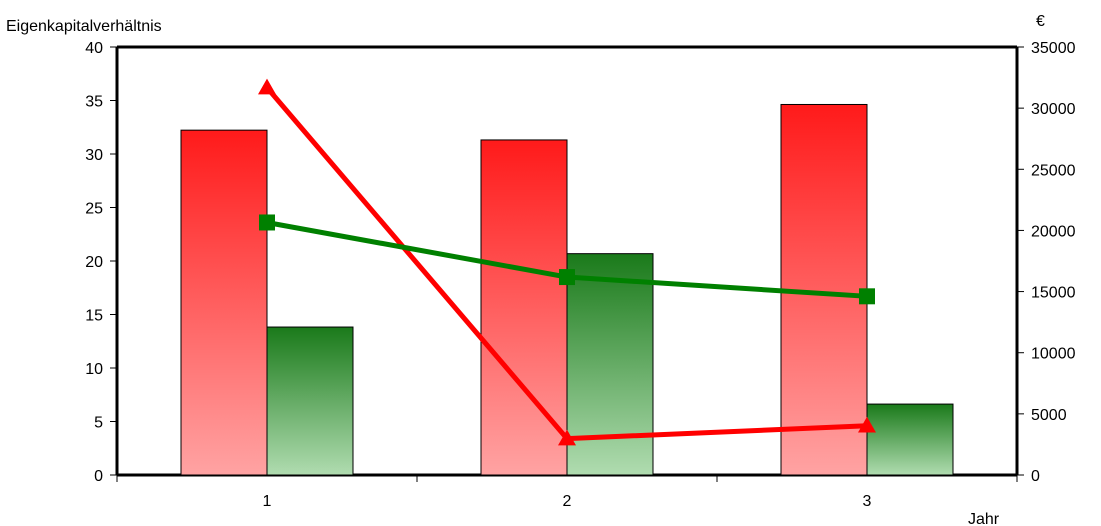 This screenshot has height=526, width=1101. Describe the element at coordinates (94, 262) in the screenshot. I see `left-tick-label-20: 20` at that location.